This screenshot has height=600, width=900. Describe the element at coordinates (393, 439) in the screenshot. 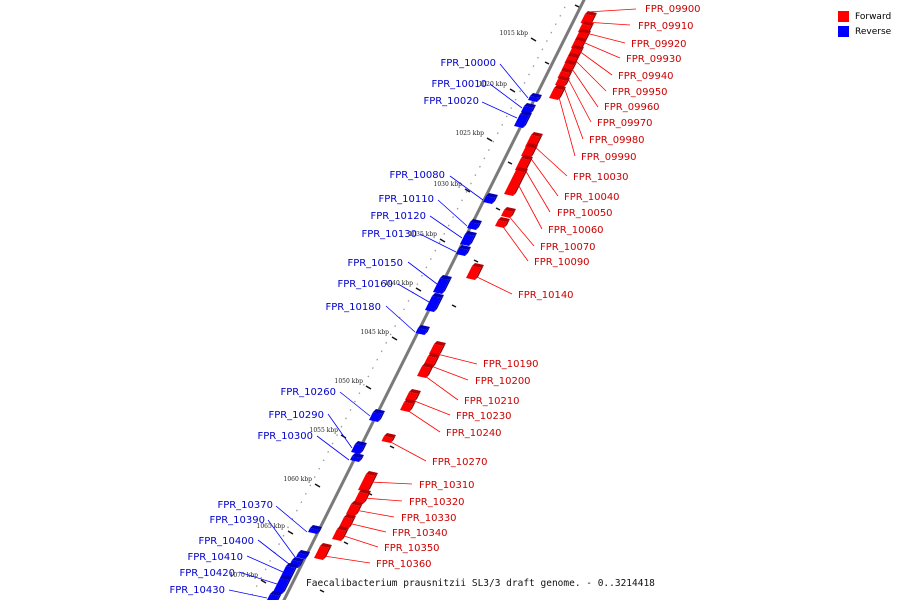

I see `forward-gene-FPR_10270-side` at that location.